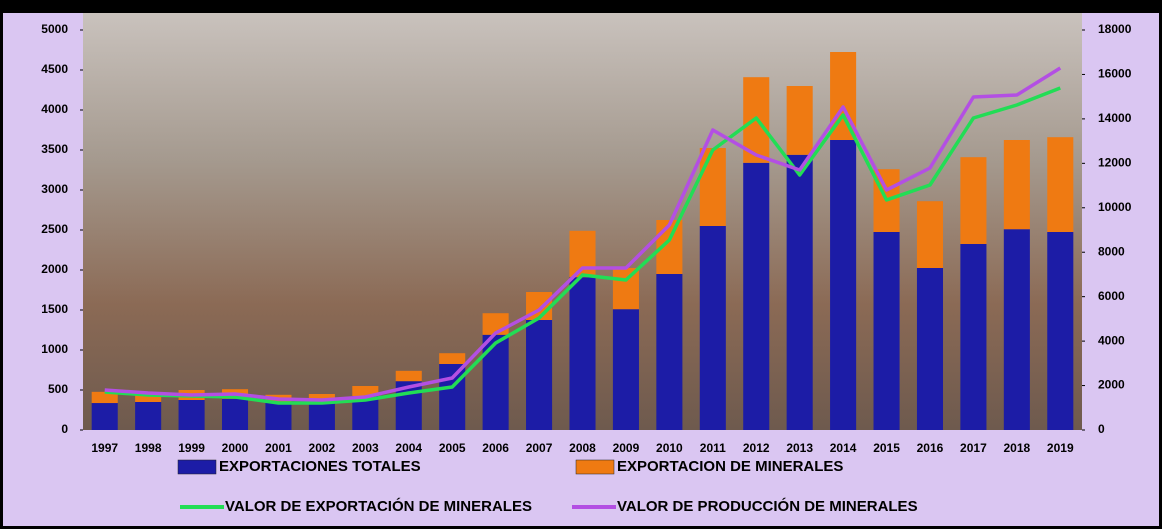  What do you see at coordinates (378, 506) in the screenshot?
I see `legend-label: VALOR DE EXPORTACIÓN DE MINERALES` at bounding box center [378, 506].